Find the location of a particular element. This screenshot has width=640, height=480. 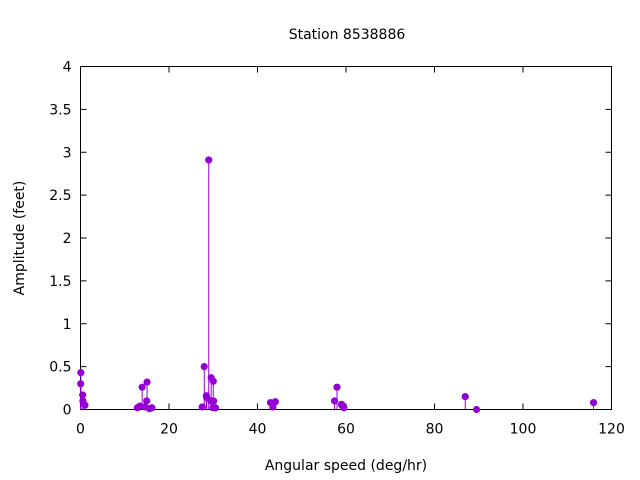

y-tick-label: 3 is located at coordinates (67, 153).